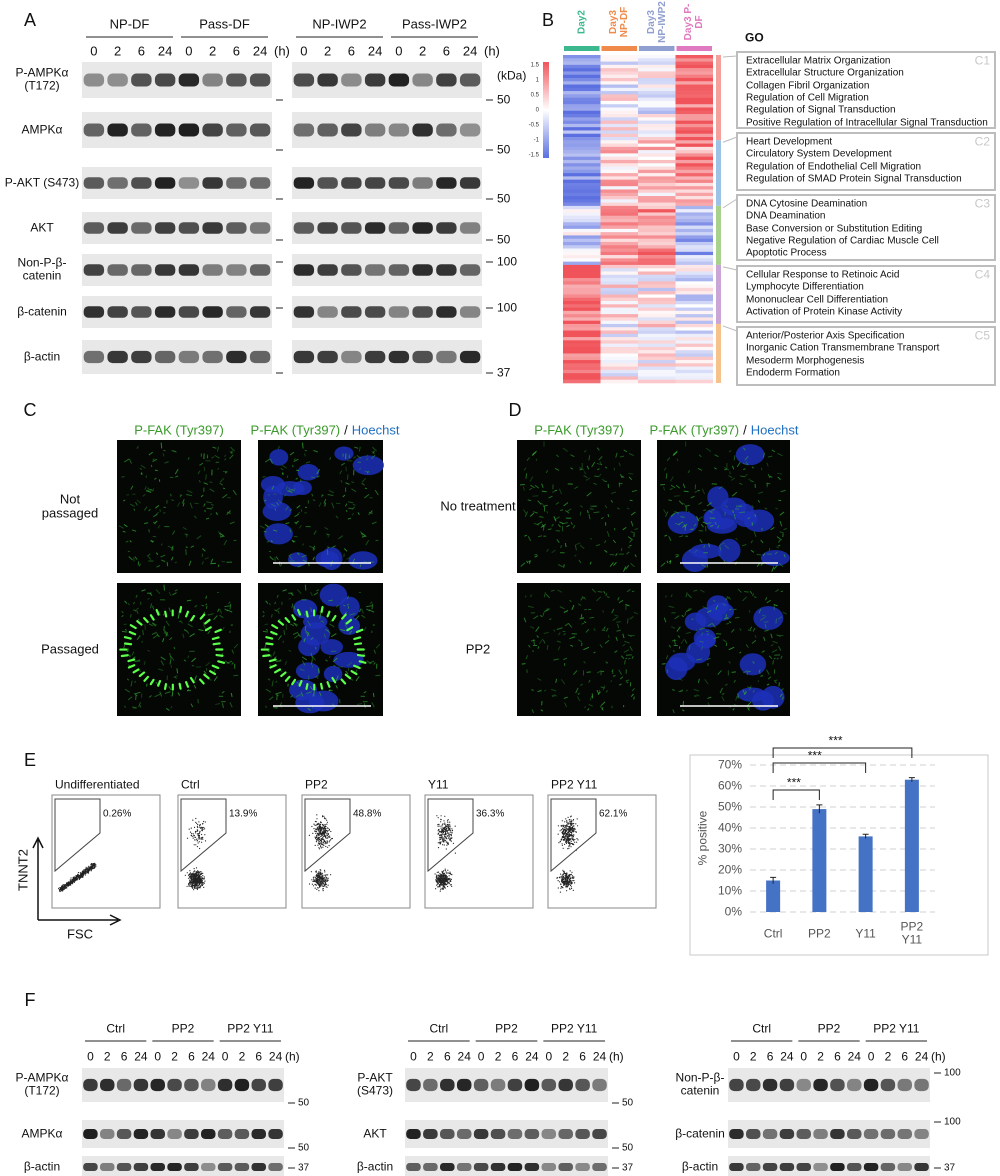 The height and width of the screenshot is (1176, 1000). I want to click on go-term: DNA Deamination, so click(786, 216).